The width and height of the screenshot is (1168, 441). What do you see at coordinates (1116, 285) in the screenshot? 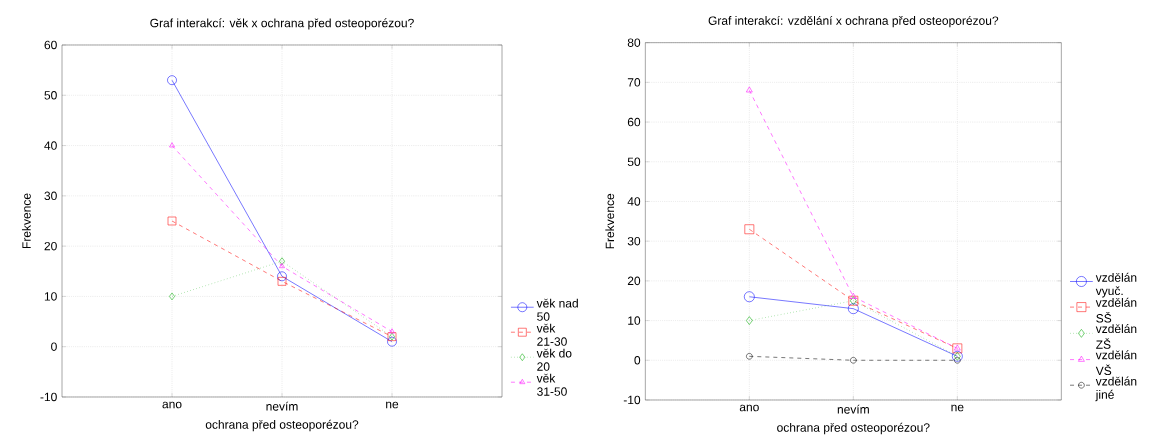
I see `legend-label: vzdělán vyuč.` at bounding box center [1116, 285].